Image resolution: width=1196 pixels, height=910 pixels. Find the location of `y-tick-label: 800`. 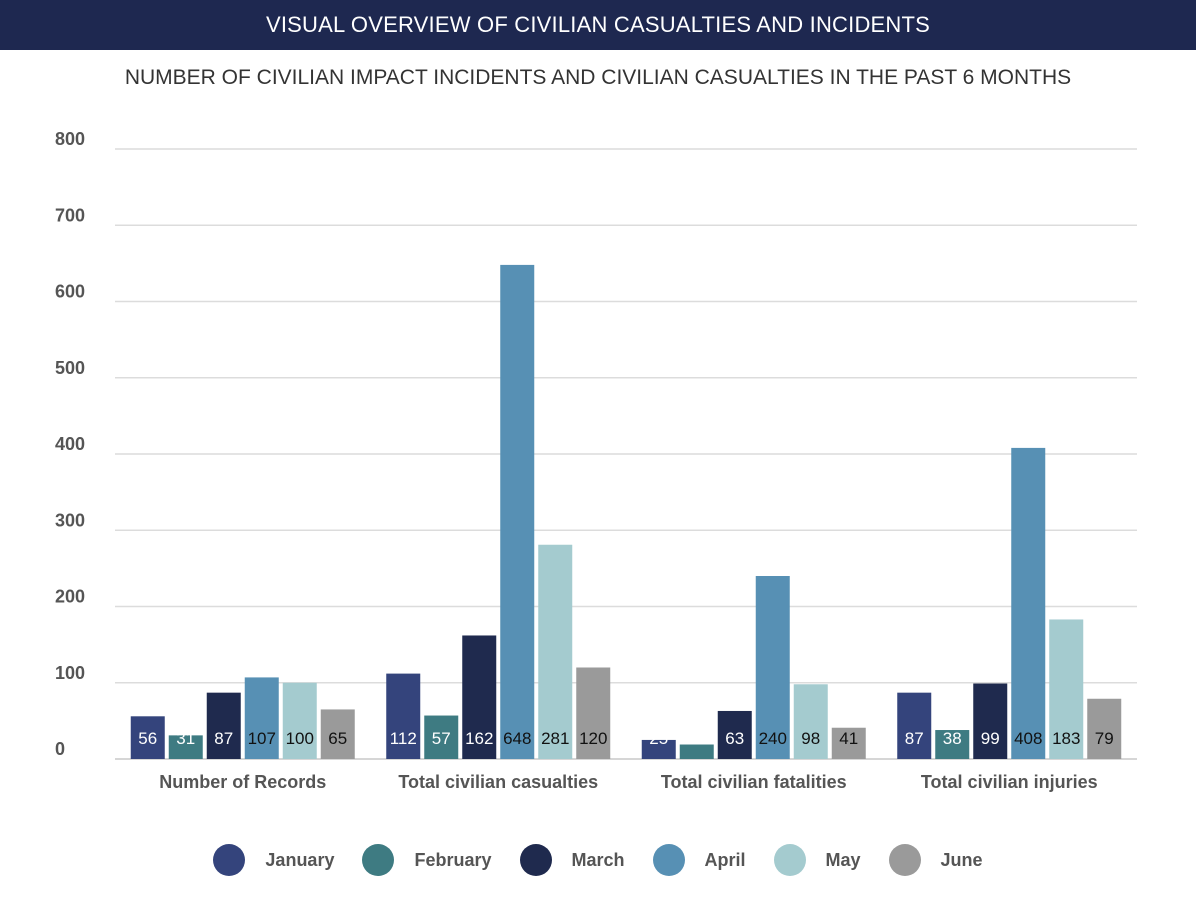

y-tick-label: 800 is located at coordinates (70, 139).